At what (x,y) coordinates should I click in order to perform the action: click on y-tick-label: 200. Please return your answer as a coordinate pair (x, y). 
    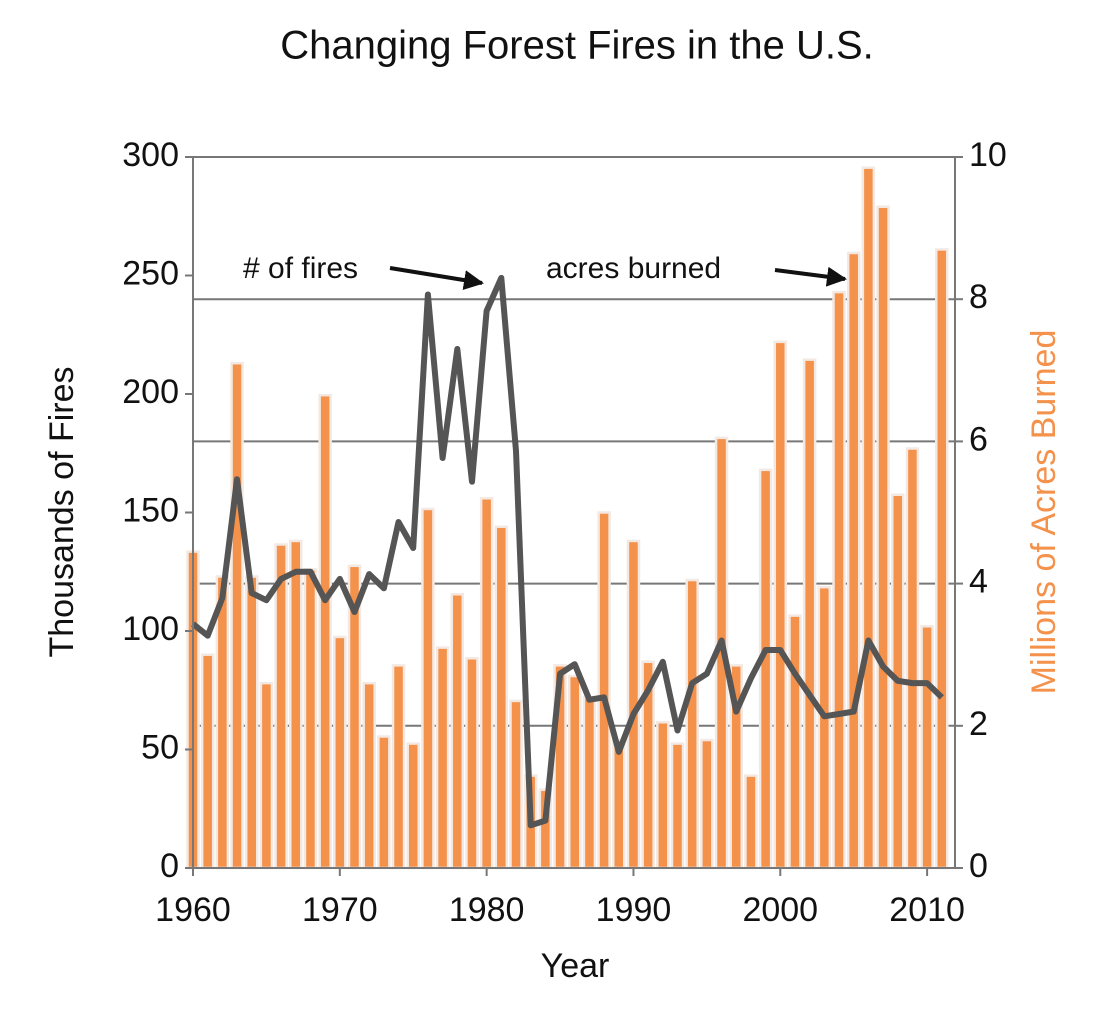
    Looking at the image, I should click on (150, 392).